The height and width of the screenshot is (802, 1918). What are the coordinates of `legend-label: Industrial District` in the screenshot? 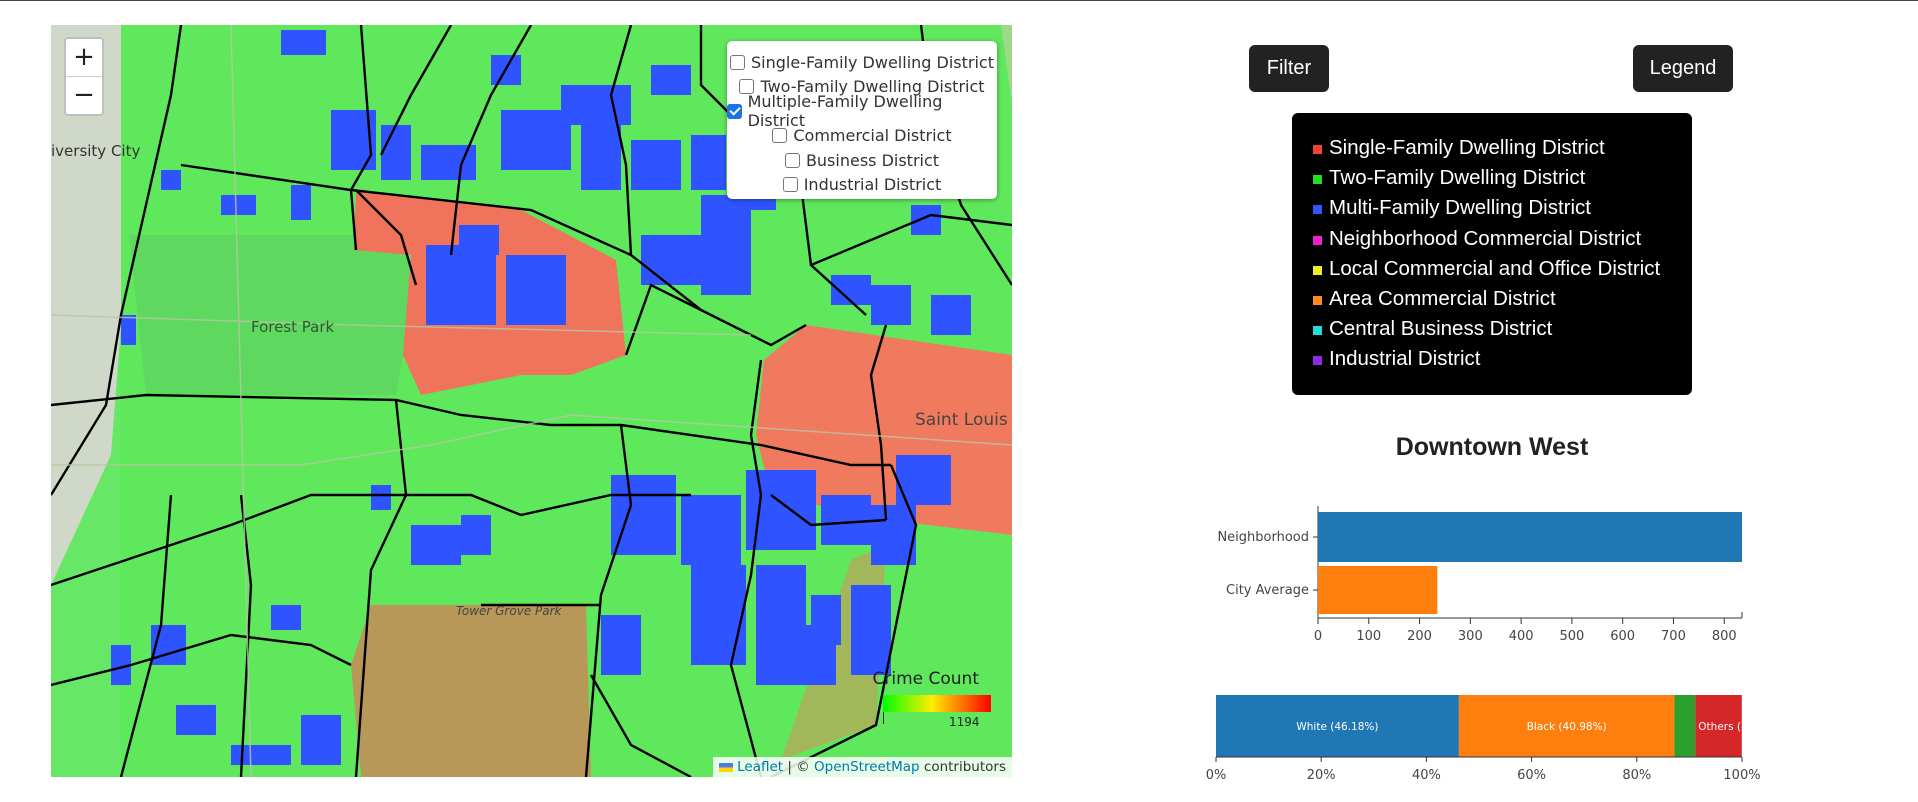 It's located at (1405, 359).